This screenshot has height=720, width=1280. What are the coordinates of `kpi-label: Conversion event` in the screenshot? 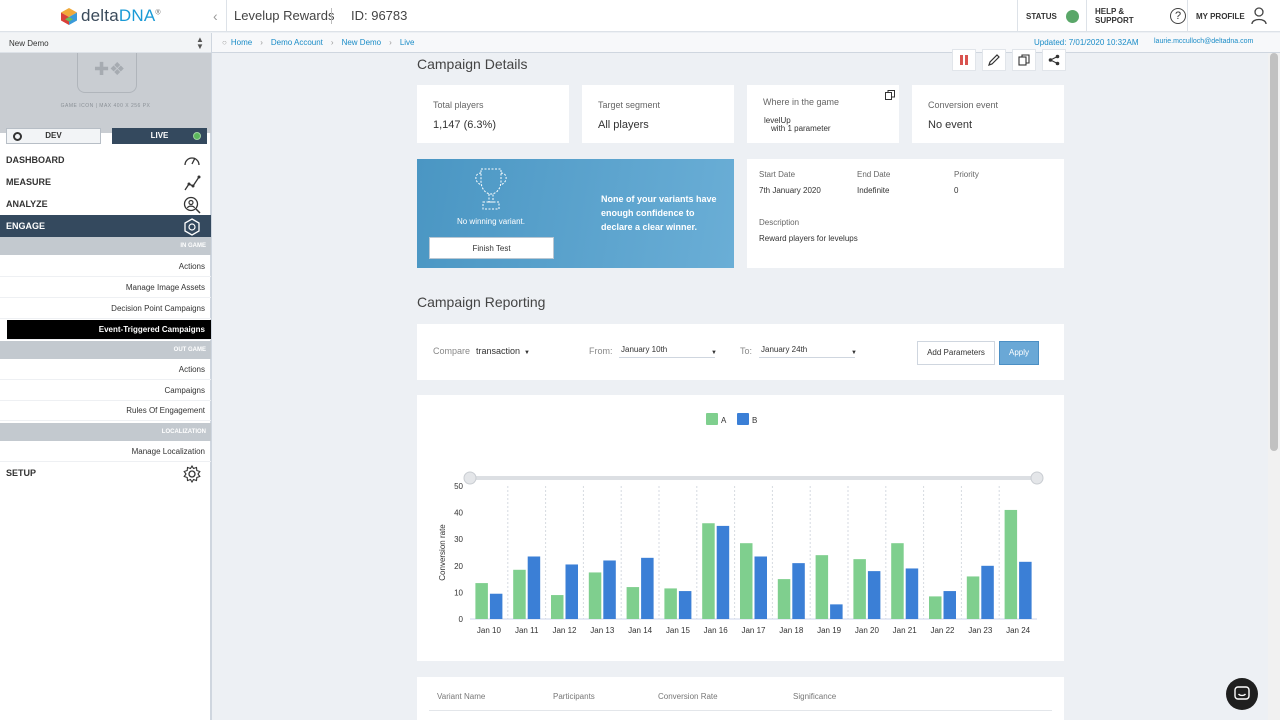 It's located at (963, 105).